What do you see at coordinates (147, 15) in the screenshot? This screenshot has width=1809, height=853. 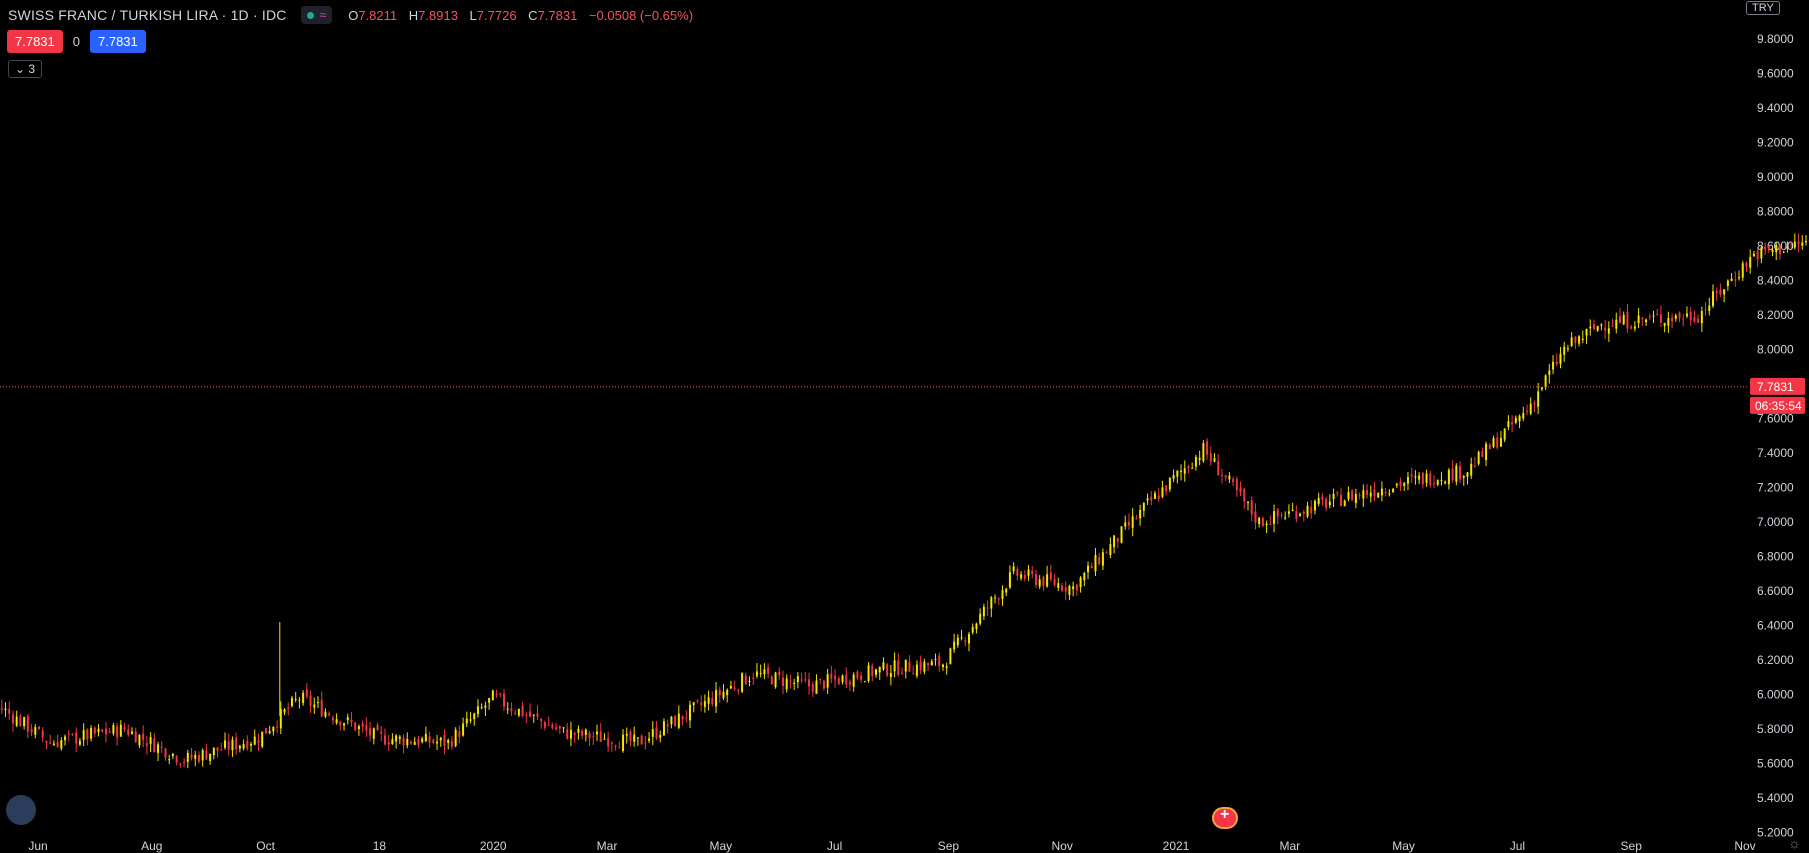 I see `symbol-title: SWISS FRANC / TURKISH LIRA · 1D · IDC` at bounding box center [147, 15].